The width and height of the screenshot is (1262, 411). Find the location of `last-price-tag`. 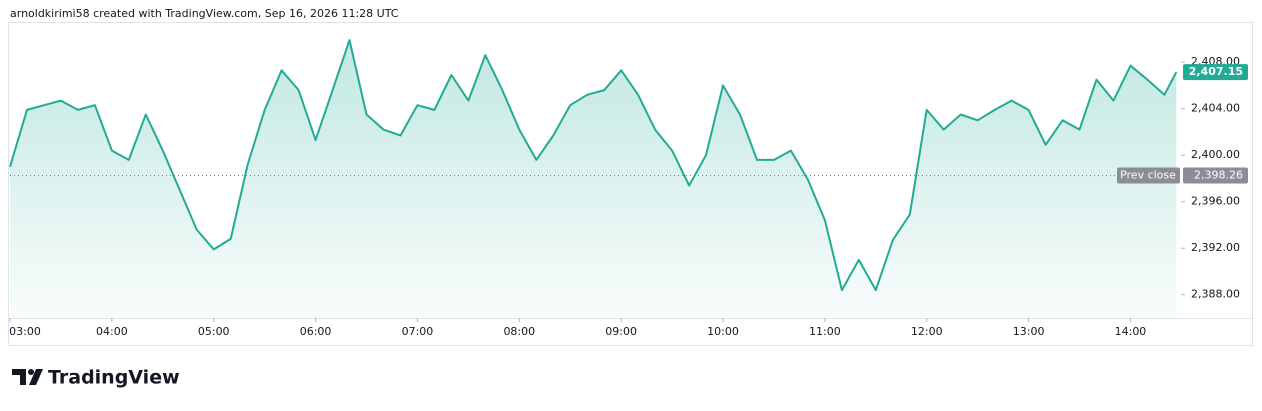

last-price-tag is located at coordinates (1215, 72).